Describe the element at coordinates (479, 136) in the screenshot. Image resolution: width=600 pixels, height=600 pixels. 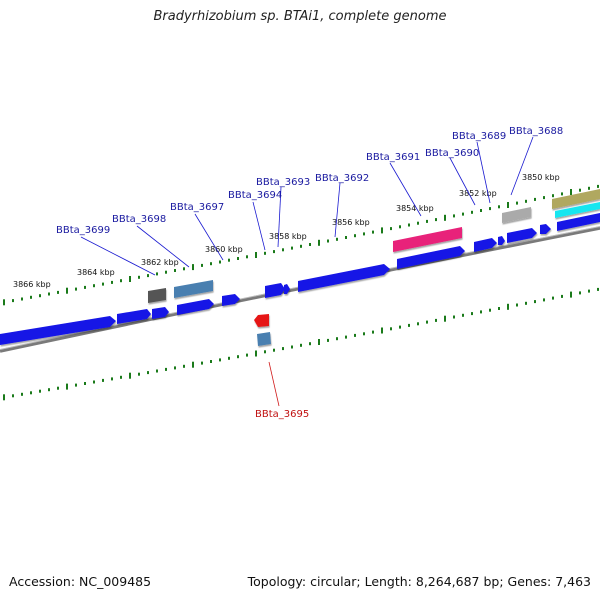
I see `gene-label: BBta_3689` at that location.